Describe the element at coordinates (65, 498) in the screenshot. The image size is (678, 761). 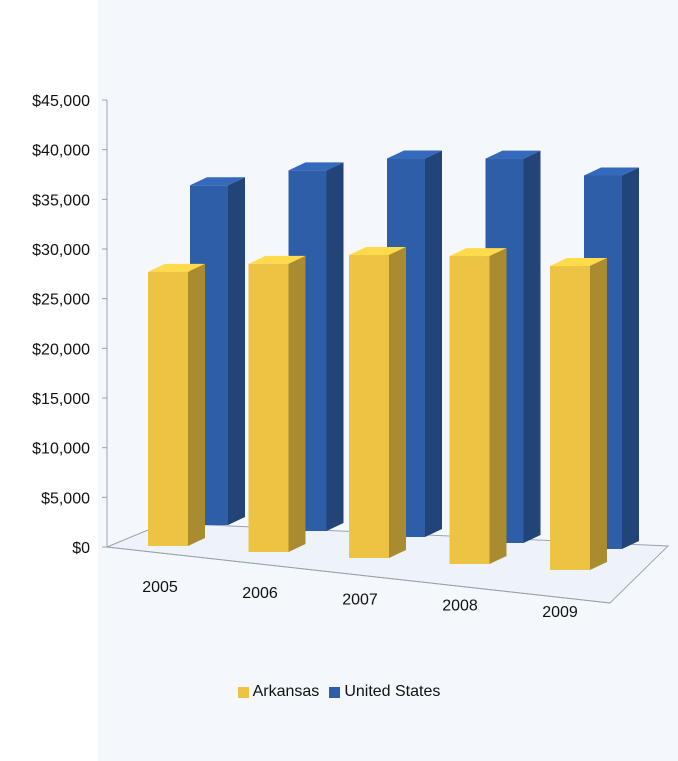
I see `y-tick-label: $5,000` at that location.